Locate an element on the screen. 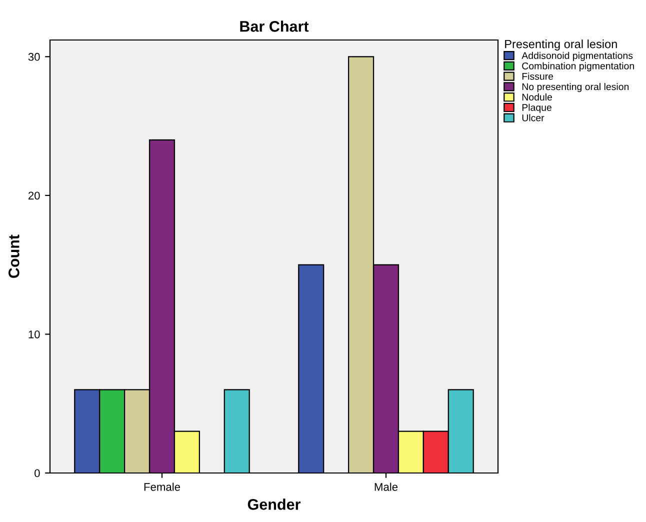  legend-label: Addisonoid pigmentations is located at coordinates (577, 56).